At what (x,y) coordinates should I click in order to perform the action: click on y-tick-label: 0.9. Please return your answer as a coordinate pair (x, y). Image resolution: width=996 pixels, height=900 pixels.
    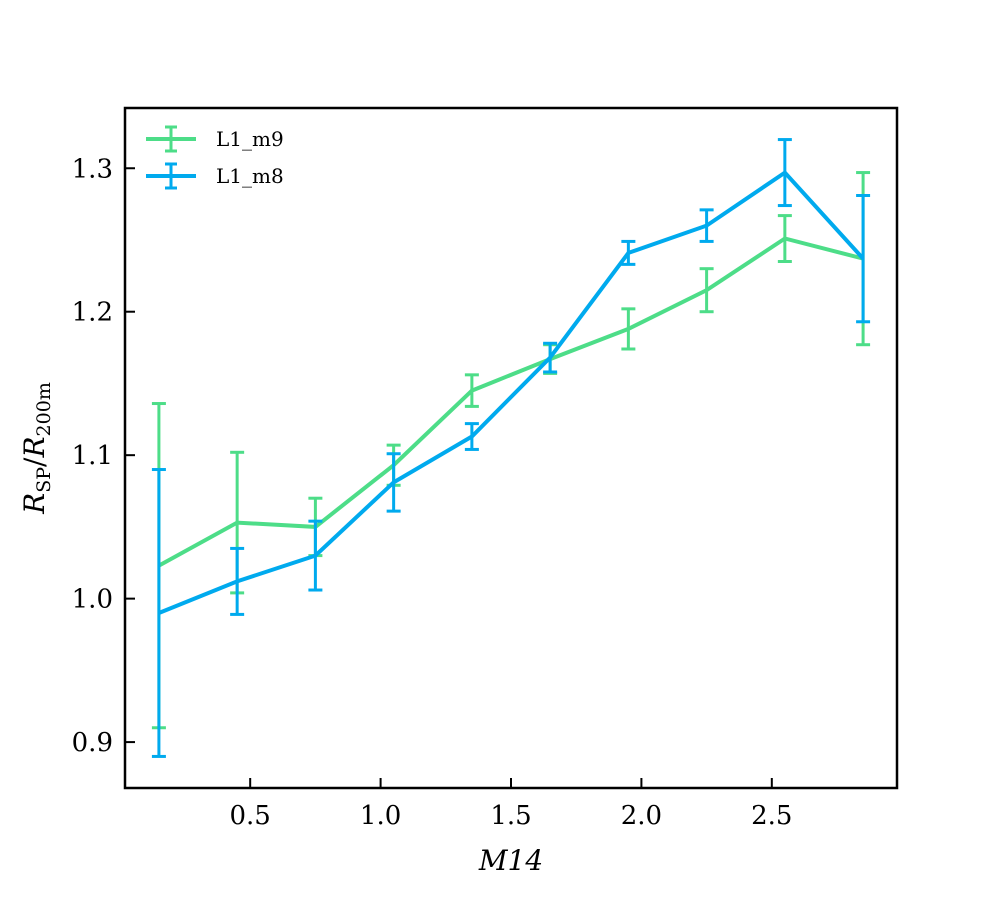
    Looking at the image, I should click on (92, 743).